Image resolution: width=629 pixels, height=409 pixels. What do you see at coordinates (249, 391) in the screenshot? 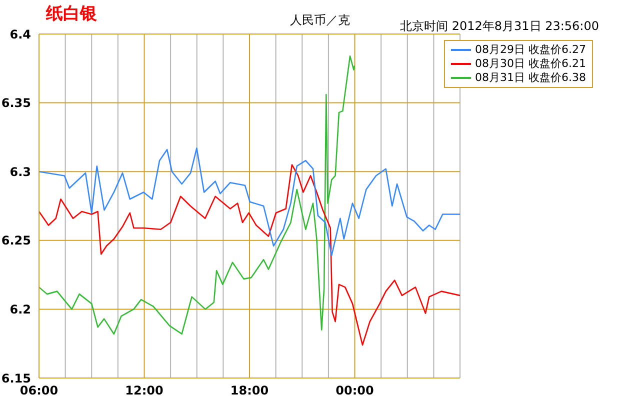
I see `x-tick-label: 18:00` at bounding box center [249, 391].